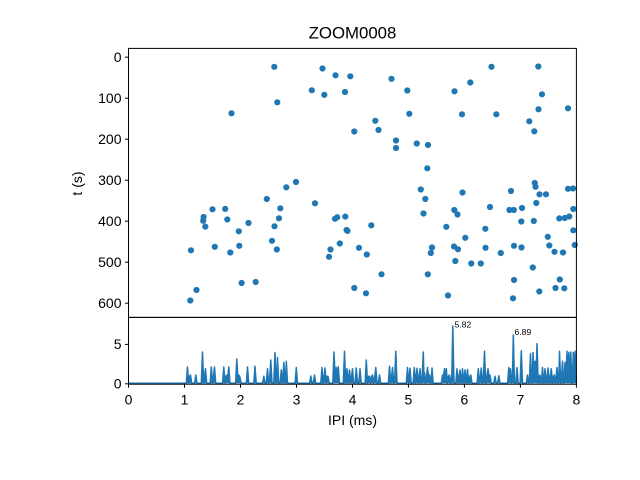  I want to click on svg-text: 200, so click(110, 139).